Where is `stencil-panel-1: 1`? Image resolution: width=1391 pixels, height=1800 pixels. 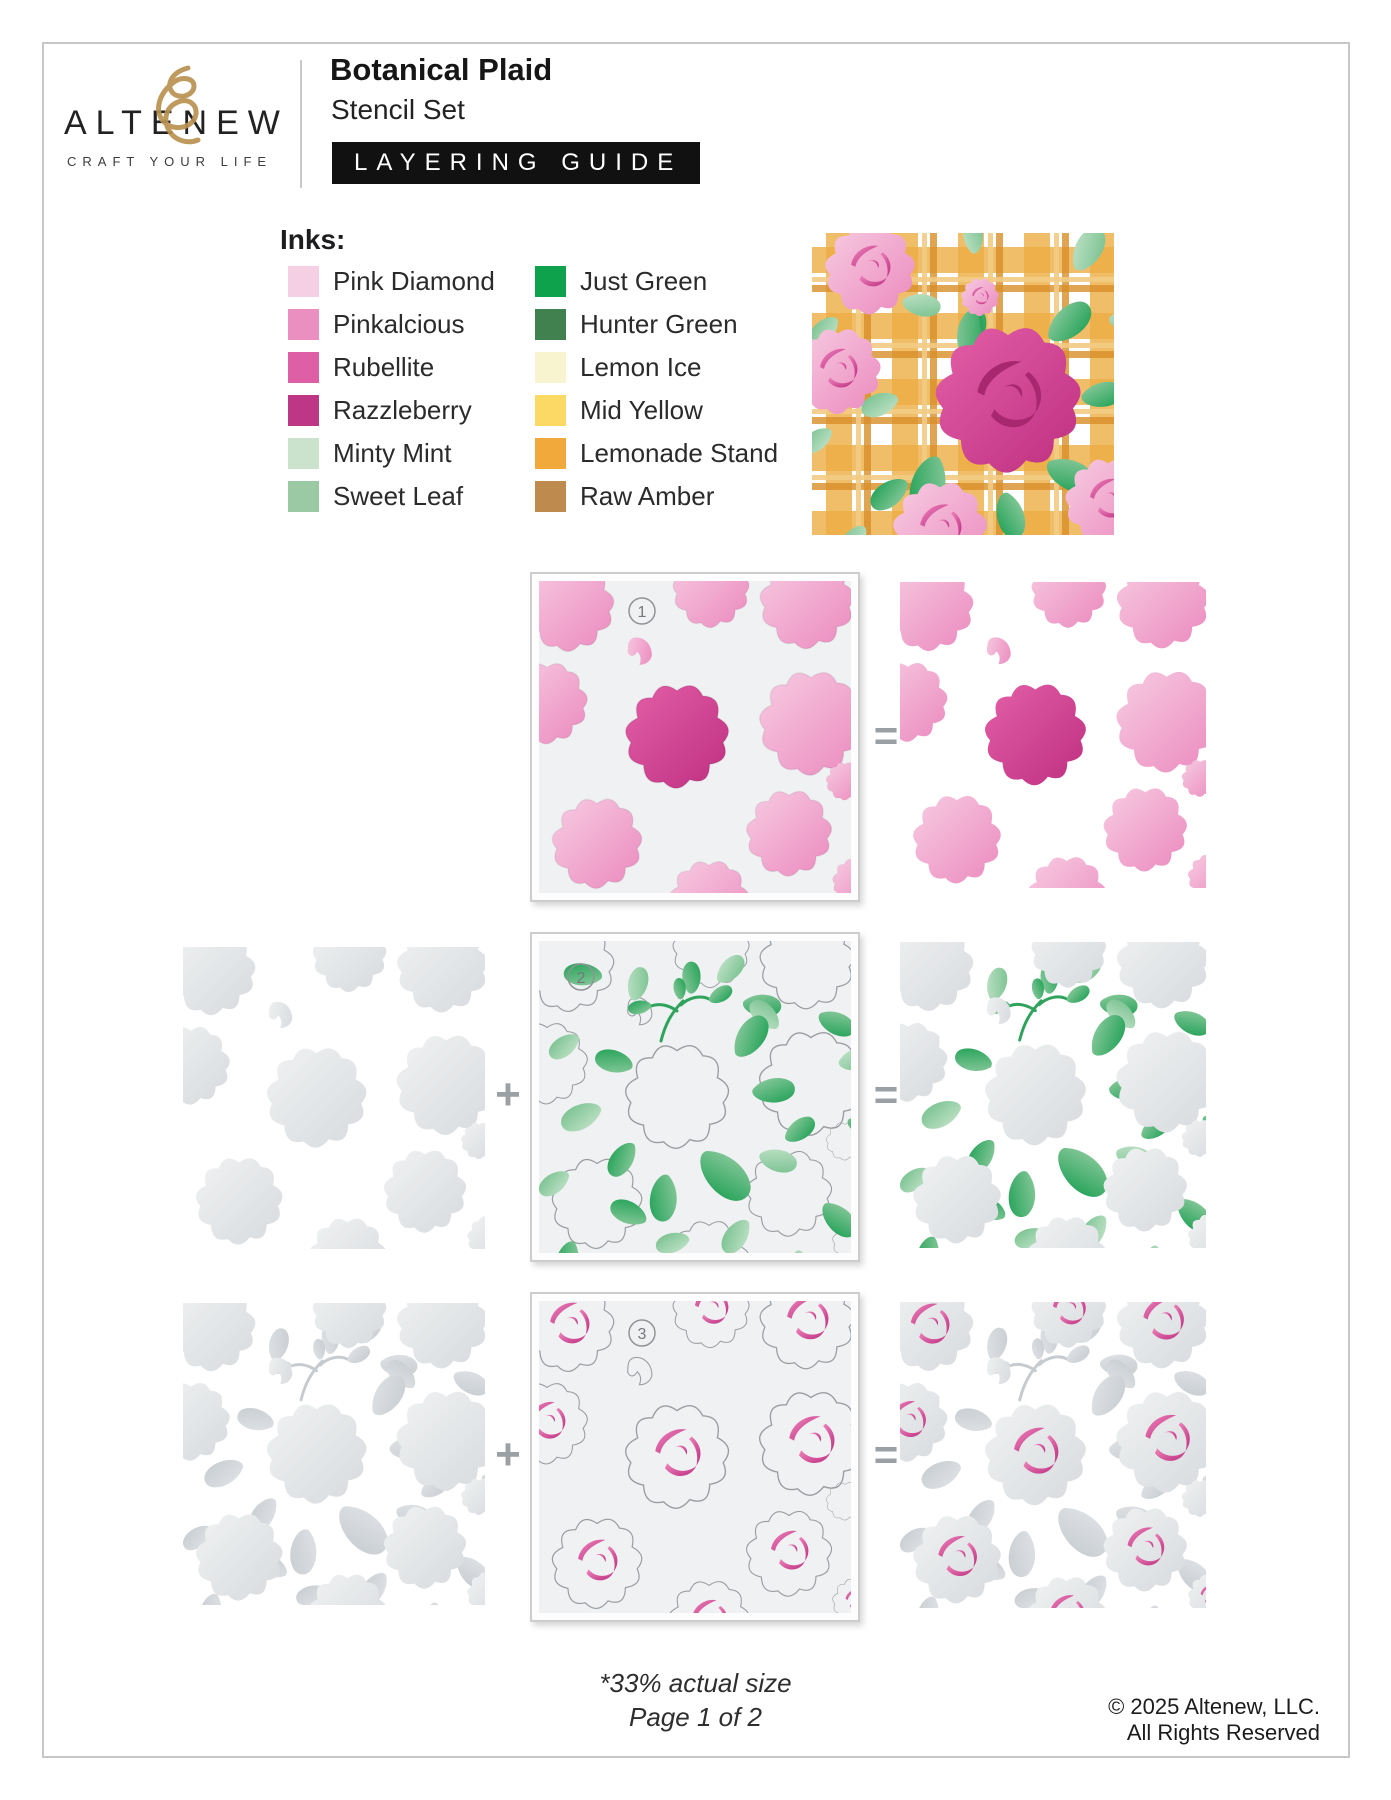
stencil-panel-1: 1 is located at coordinates (695, 737).